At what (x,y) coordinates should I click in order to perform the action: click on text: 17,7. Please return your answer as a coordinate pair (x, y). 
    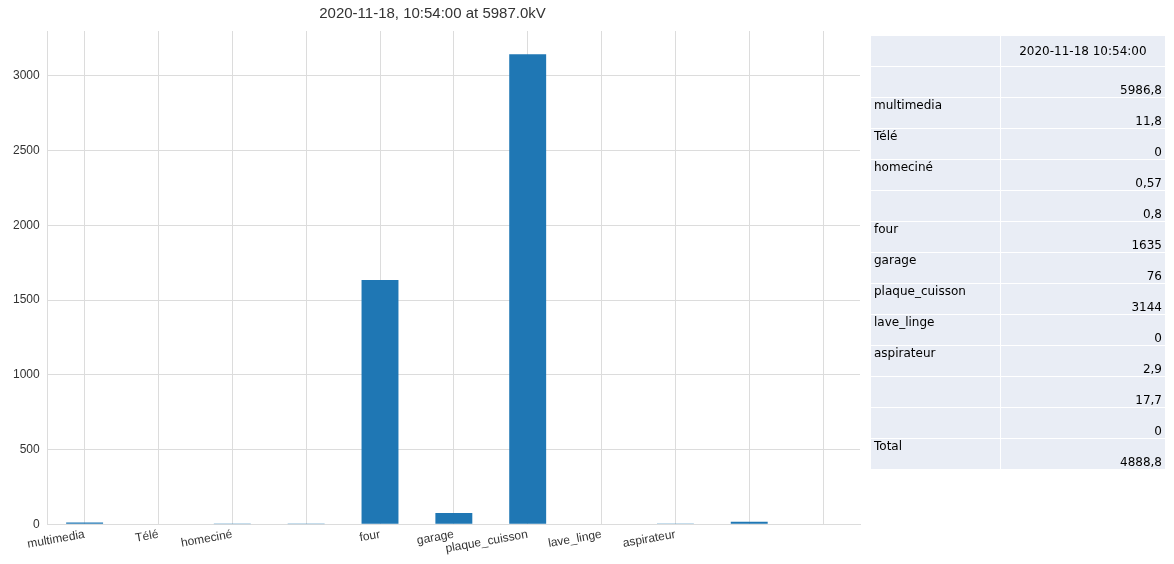
    Looking at the image, I should click on (1148, 400).